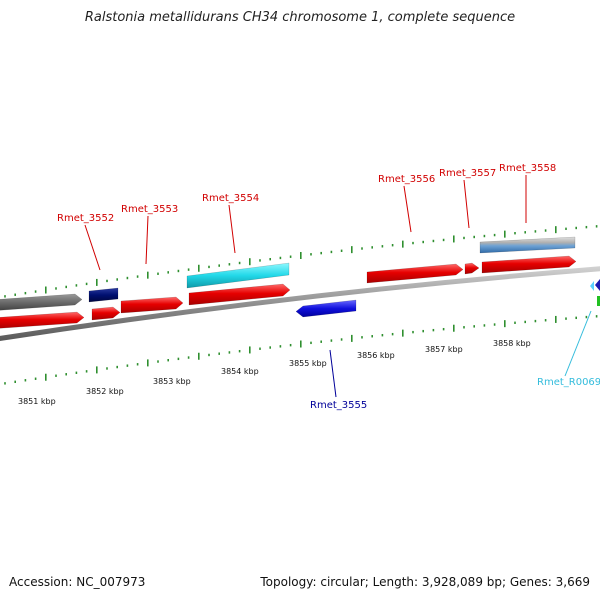 The image size is (600, 600). What do you see at coordinates (406, 179) in the screenshot?
I see `gene-label-rmet-3556: Rmet_3556` at bounding box center [406, 179].